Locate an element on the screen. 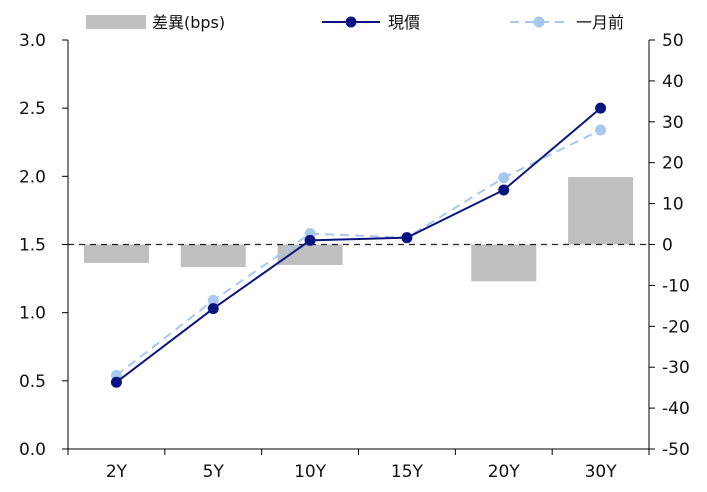 This screenshot has height=492, width=707. point-一月前-20Y is located at coordinates (504, 178).